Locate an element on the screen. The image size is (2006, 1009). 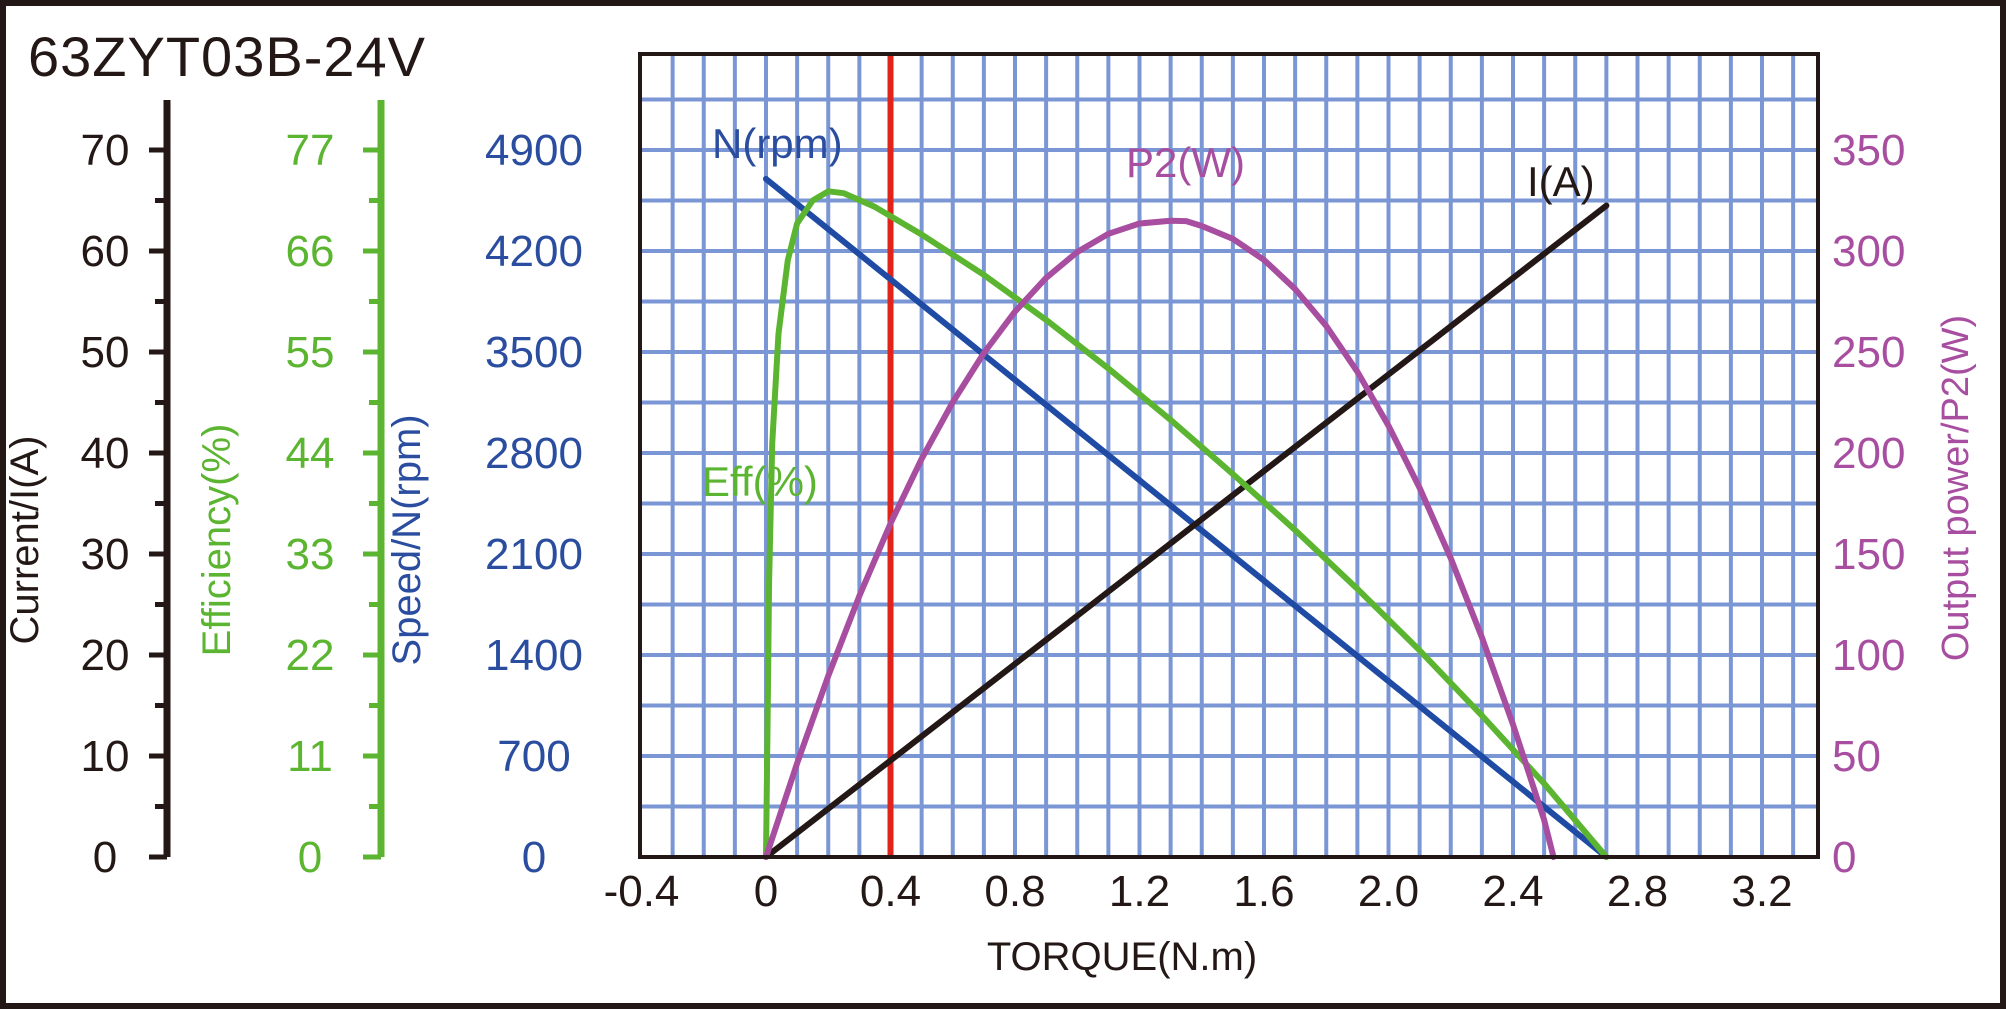
speed-axis-title: Speed/N(rpm) is located at coordinates (407, 539).